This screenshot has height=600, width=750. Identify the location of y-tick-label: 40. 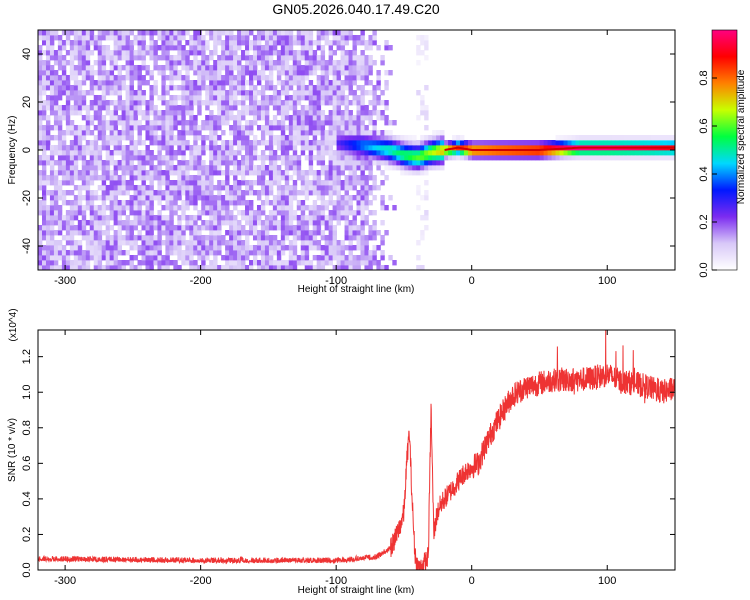
(27, 54).